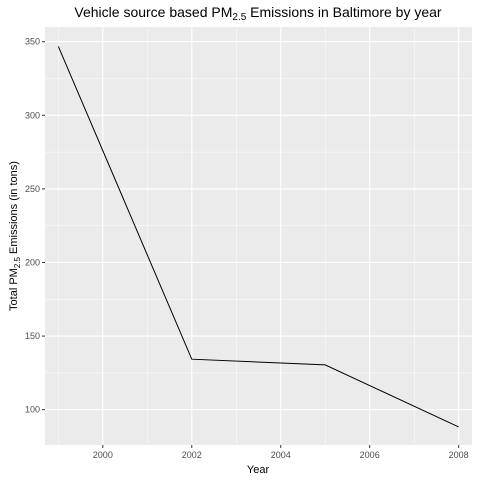 The width and height of the screenshot is (480, 480). Describe the element at coordinates (32, 42) in the screenshot. I see `y-tick-label: 350` at that location.